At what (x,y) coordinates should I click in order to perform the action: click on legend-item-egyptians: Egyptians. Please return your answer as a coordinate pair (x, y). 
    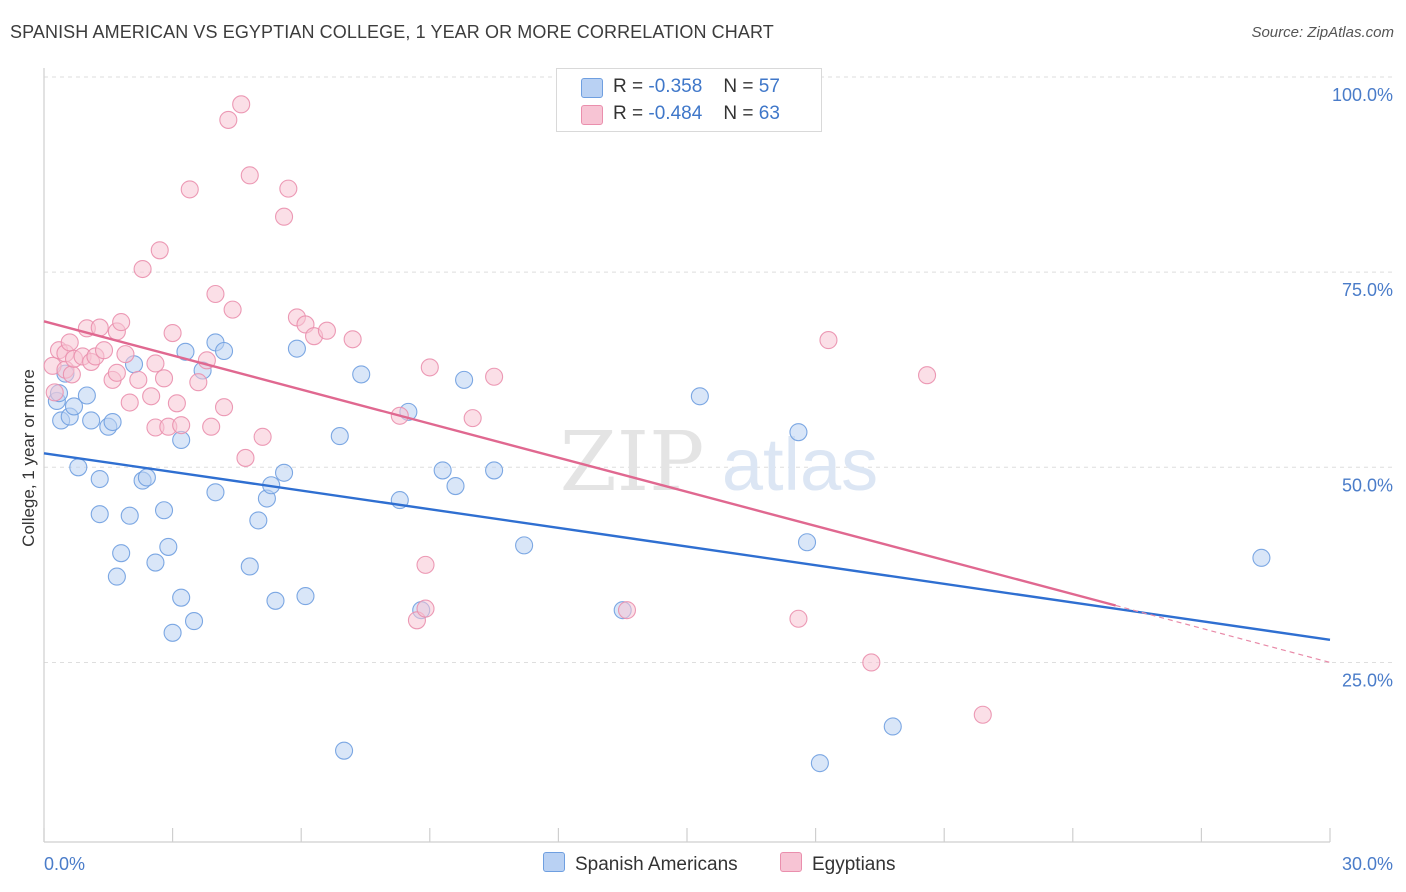
    Looking at the image, I should click on (837, 864).